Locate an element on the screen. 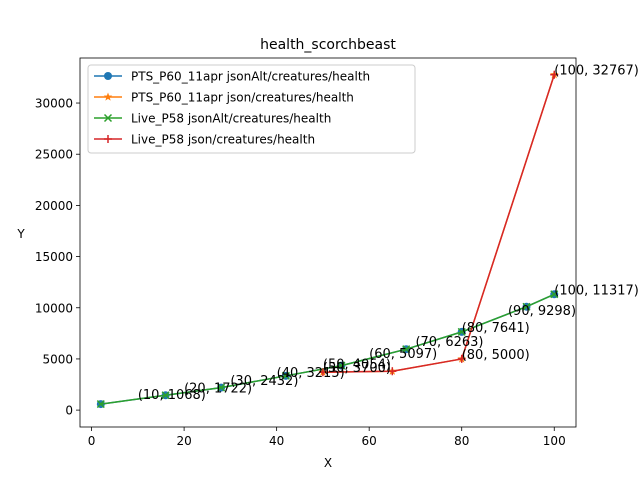  x-tick-label: 0 is located at coordinates (92, 441).